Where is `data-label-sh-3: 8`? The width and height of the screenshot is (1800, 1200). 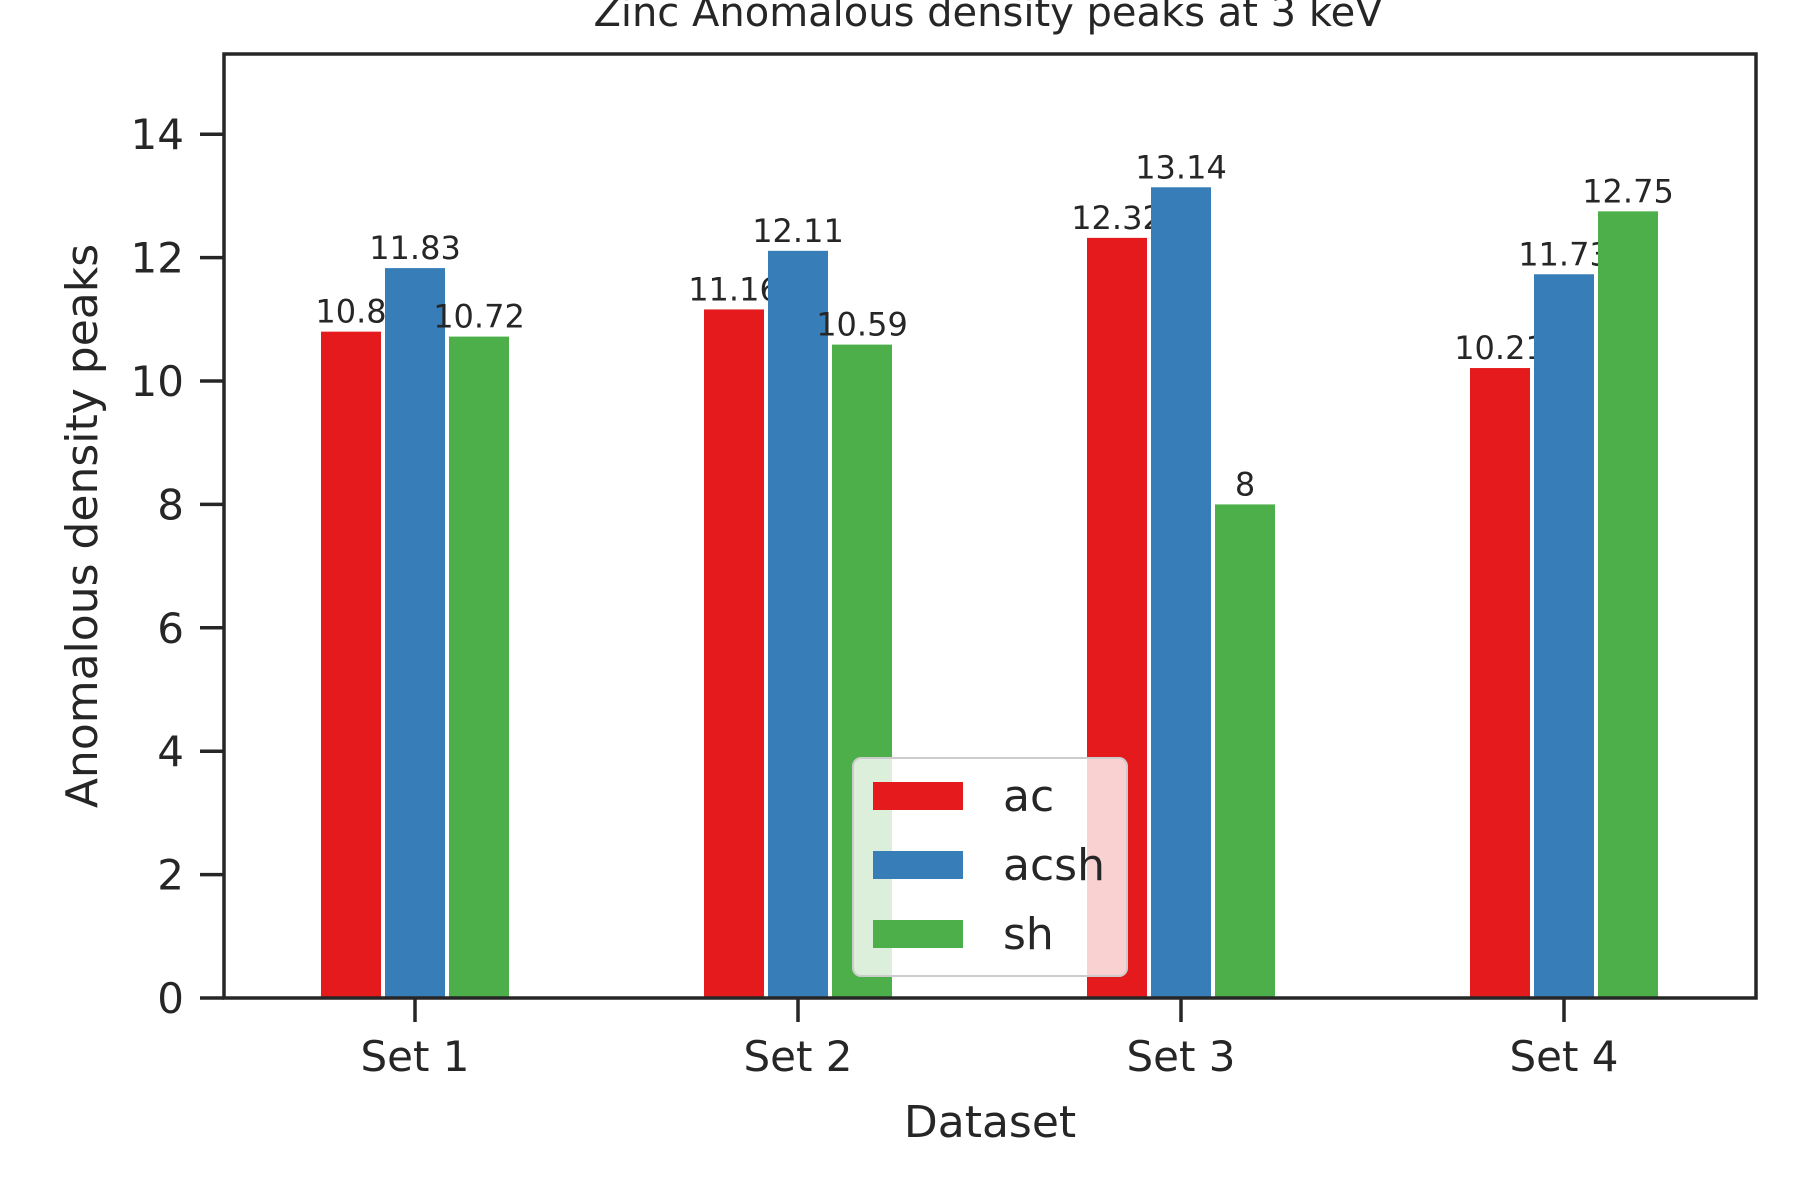
data-label-sh-3: 8 is located at coordinates (1245, 484).